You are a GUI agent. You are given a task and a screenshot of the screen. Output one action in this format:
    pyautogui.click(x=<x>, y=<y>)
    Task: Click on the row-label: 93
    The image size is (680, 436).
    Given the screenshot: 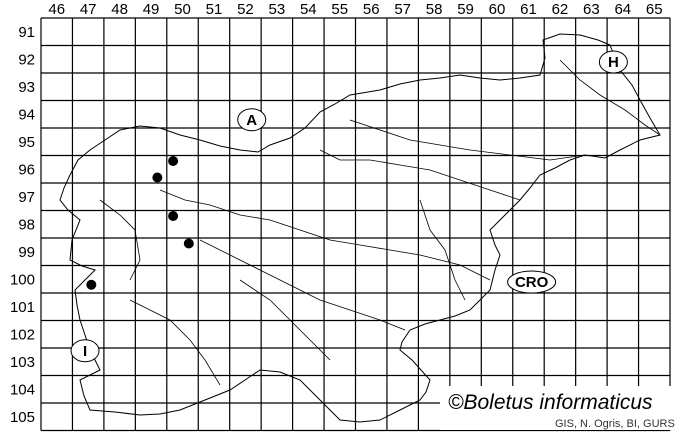 What is the action you would take?
    pyautogui.click(x=26, y=87)
    